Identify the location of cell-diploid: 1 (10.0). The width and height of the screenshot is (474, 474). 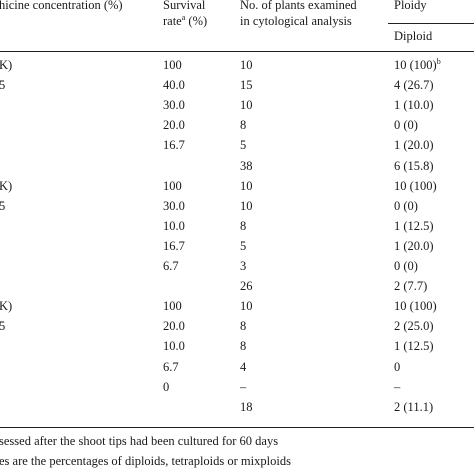
(414, 105).